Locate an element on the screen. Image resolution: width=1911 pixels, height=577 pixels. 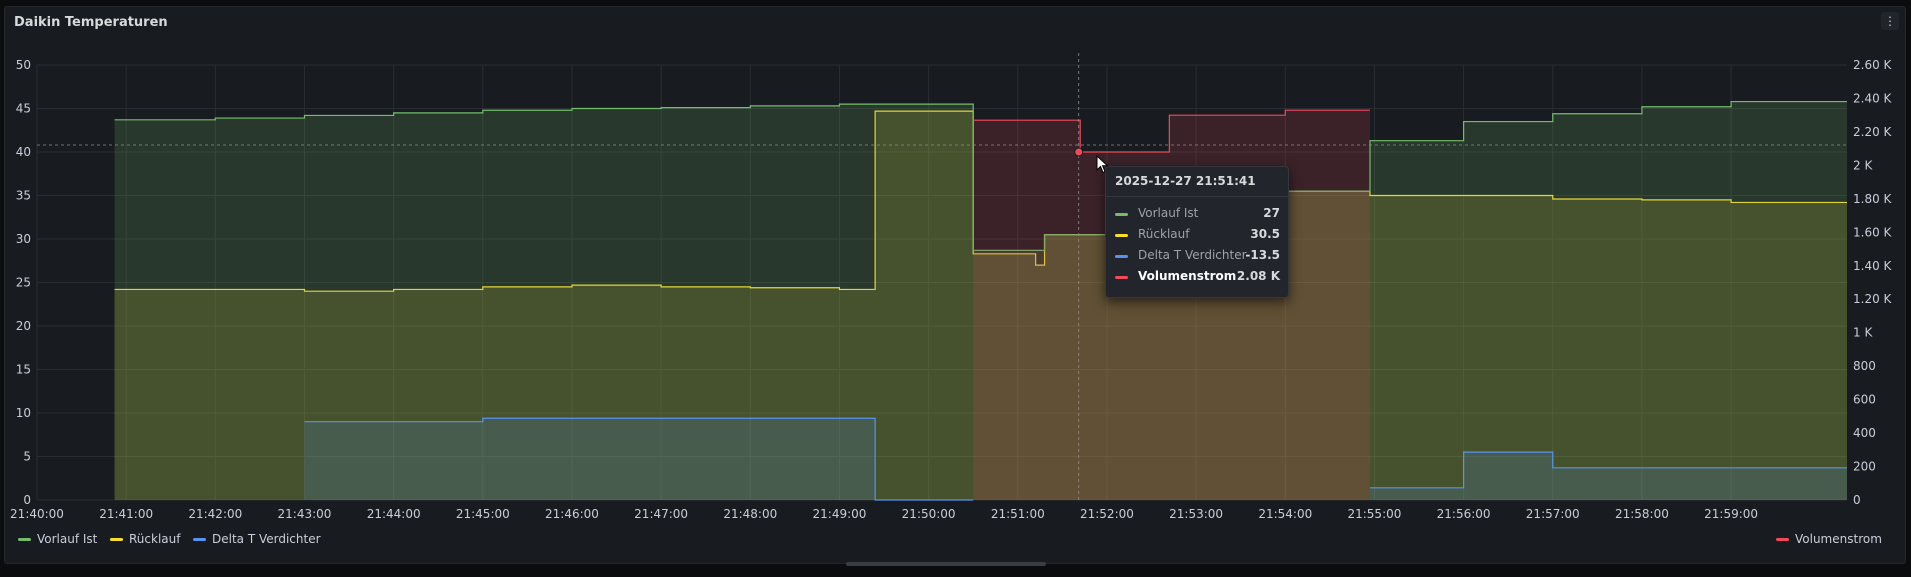
legend-item-vorlauf: Vorlauf Ist is located at coordinates (57, 539).